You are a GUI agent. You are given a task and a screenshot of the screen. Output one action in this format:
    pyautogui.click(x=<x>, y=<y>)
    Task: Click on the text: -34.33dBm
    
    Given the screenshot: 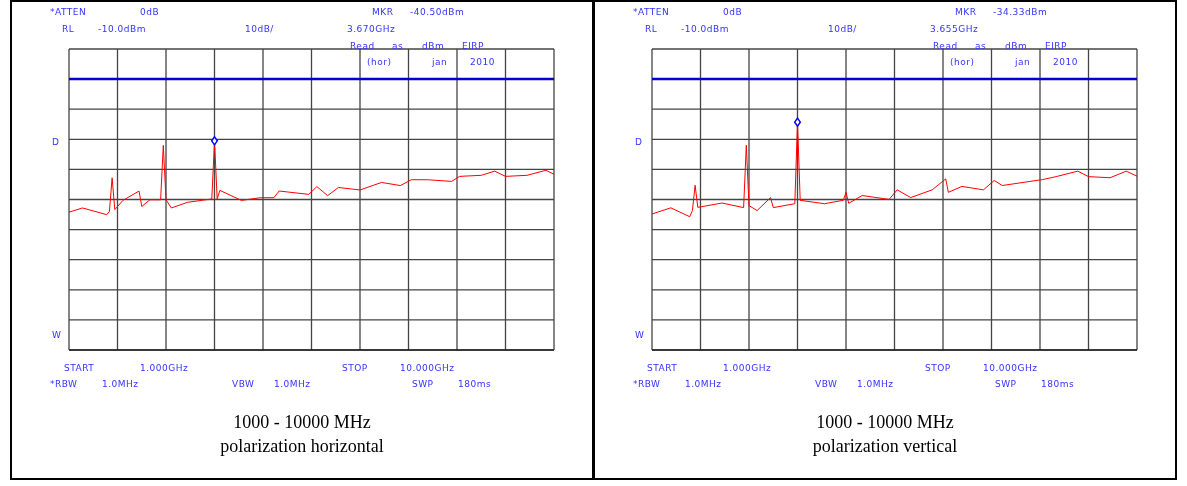 What is the action you would take?
    pyautogui.click(x=1020, y=11)
    